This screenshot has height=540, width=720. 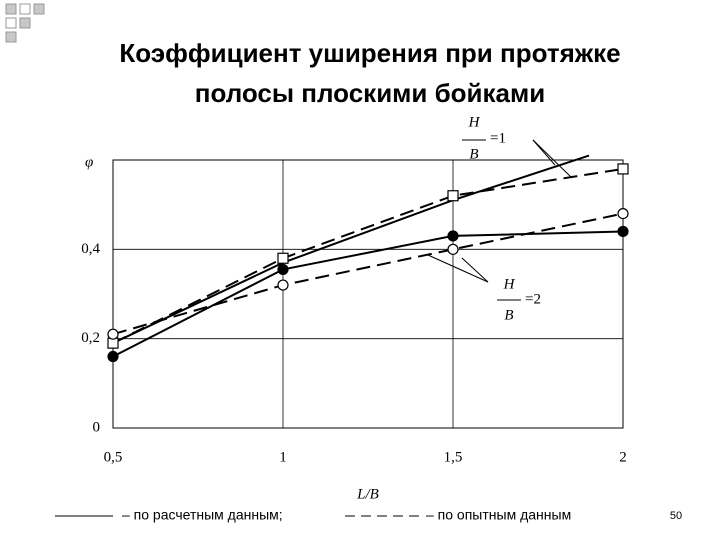 I want to click on title-line: Коэффициент уширения при протяжке, so click(x=369, y=53).